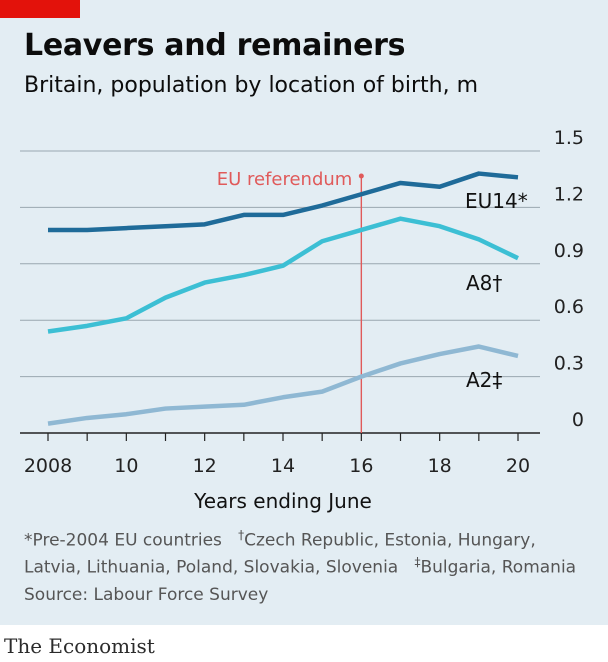  I want to click on x-tick-label: 16, so click(361, 466).